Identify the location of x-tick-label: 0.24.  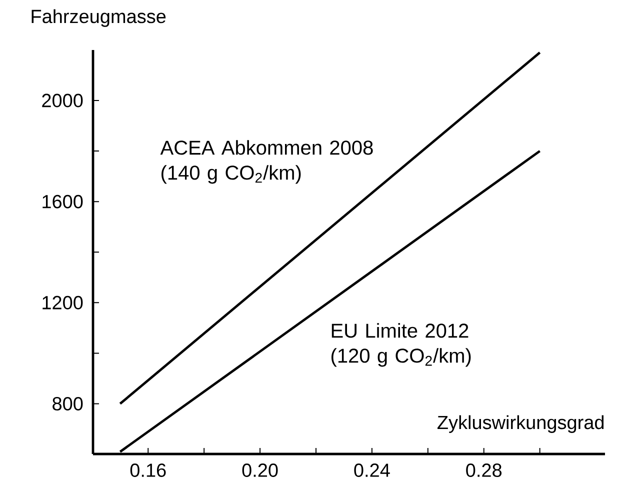
(372, 470).